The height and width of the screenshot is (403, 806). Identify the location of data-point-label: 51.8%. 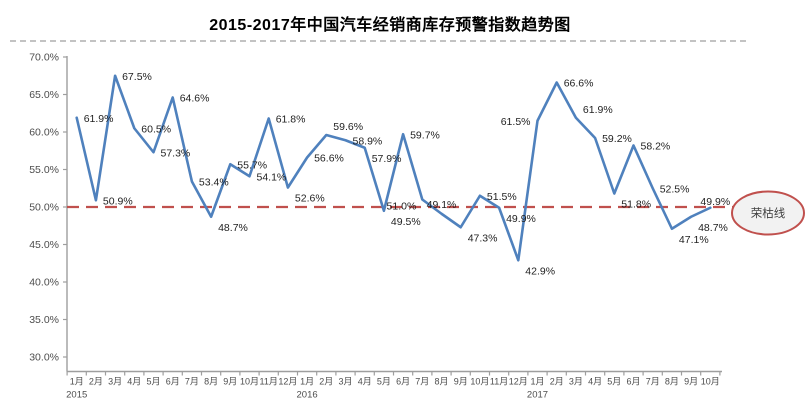
(636, 205).